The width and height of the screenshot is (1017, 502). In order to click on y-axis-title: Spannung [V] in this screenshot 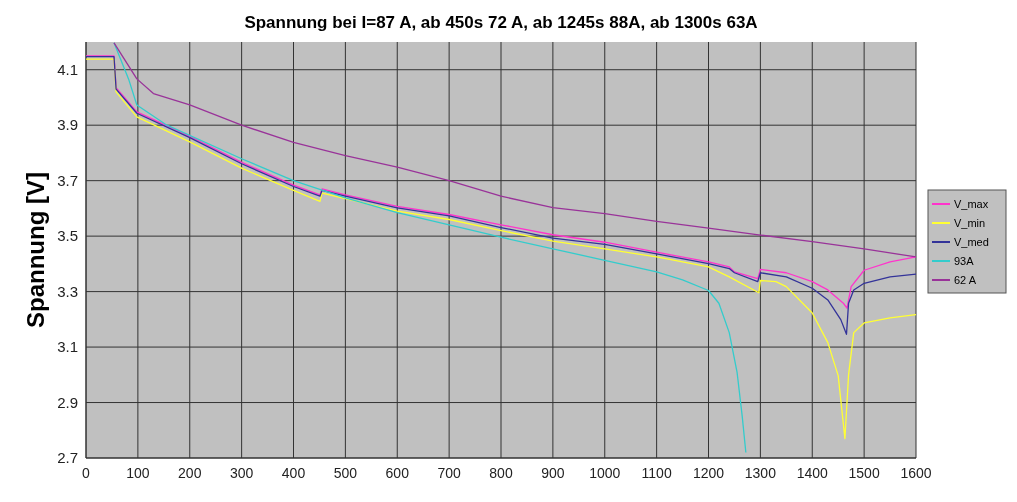, I will do `click(35, 250)`.